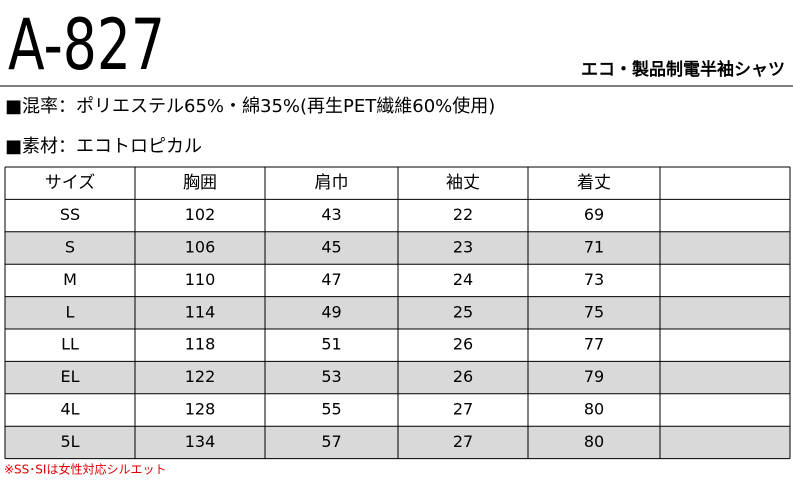 This screenshot has height=490, width=793. Describe the element at coordinates (200, 441) in the screenshot. I see `table-cell: 134` at that location.